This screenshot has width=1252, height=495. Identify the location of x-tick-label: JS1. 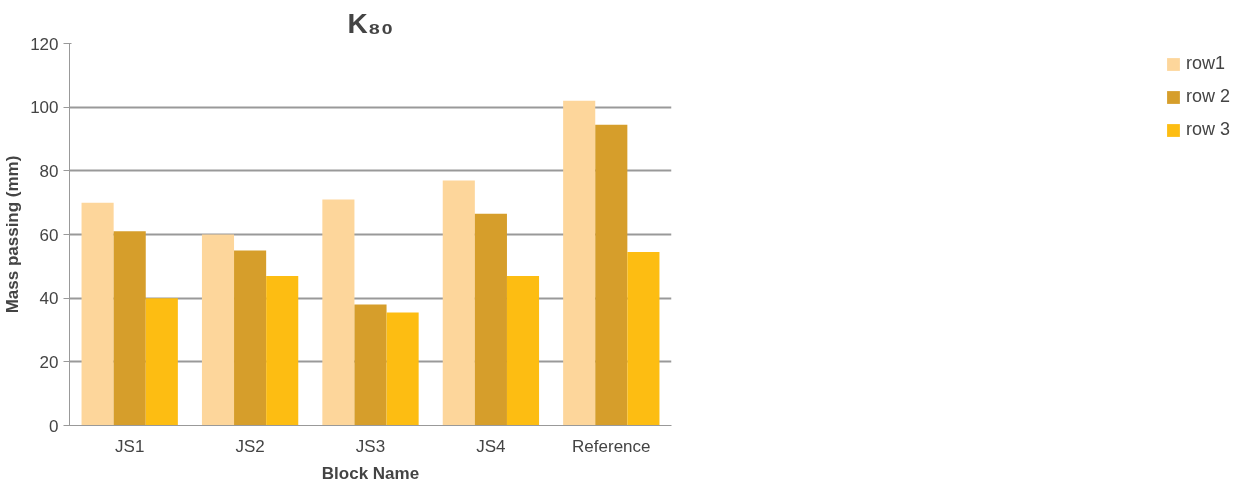
(130, 446).